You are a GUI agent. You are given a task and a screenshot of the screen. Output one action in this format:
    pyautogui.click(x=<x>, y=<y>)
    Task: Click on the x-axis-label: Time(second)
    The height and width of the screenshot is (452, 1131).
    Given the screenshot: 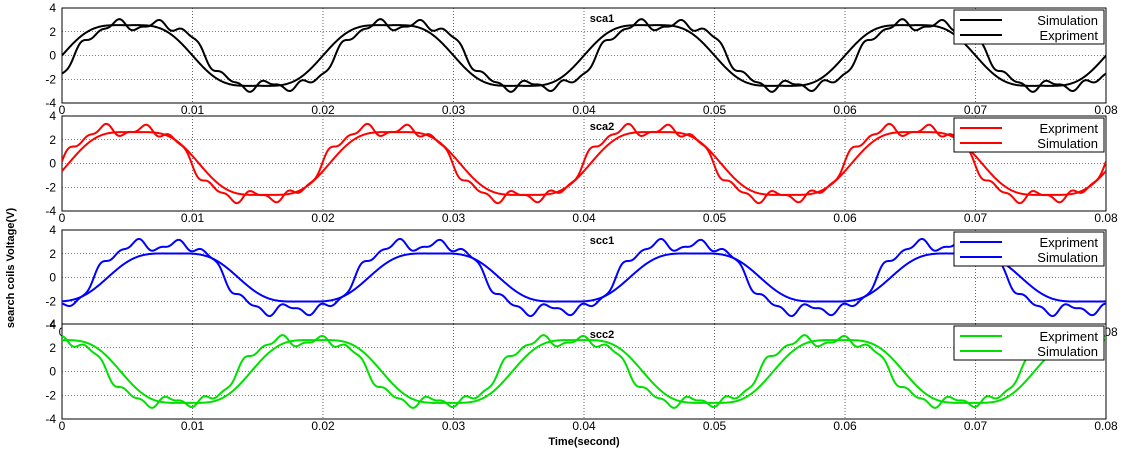 What is the action you would take?
    pyautogui.click(x=584, y=442)
    